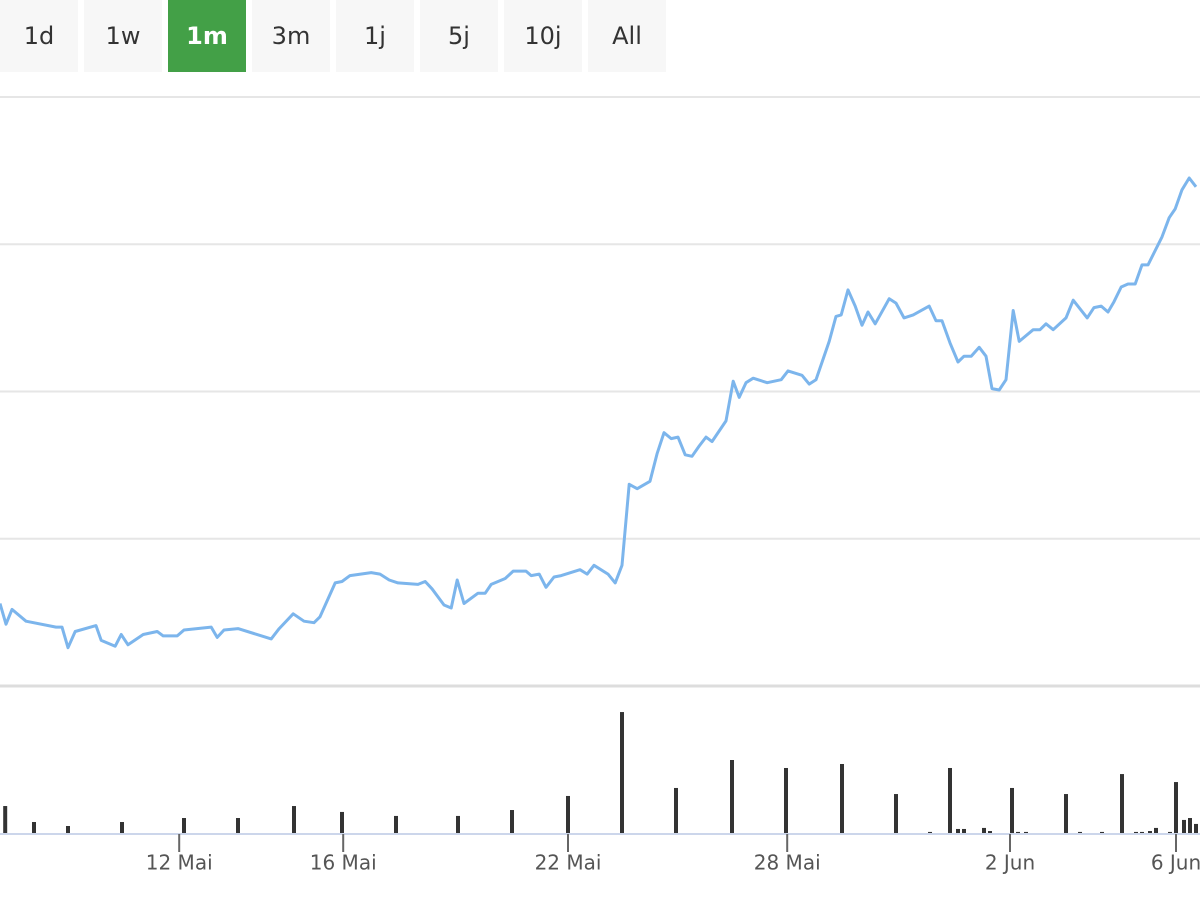 The width and height of the screenshot is (1200, 900). I want to click on range-button: All, so click(627, 36).